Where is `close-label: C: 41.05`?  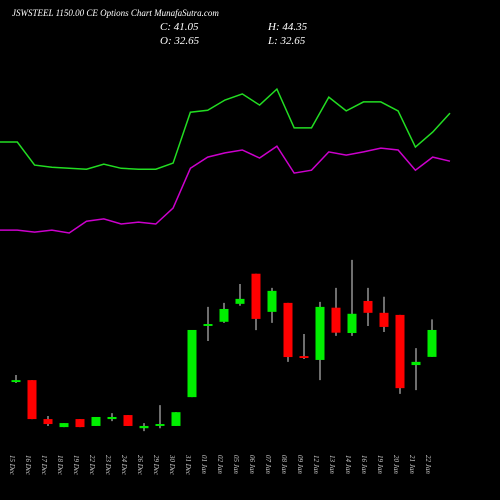 close-label: C: 41.05 is located at coordinates (179, 27).